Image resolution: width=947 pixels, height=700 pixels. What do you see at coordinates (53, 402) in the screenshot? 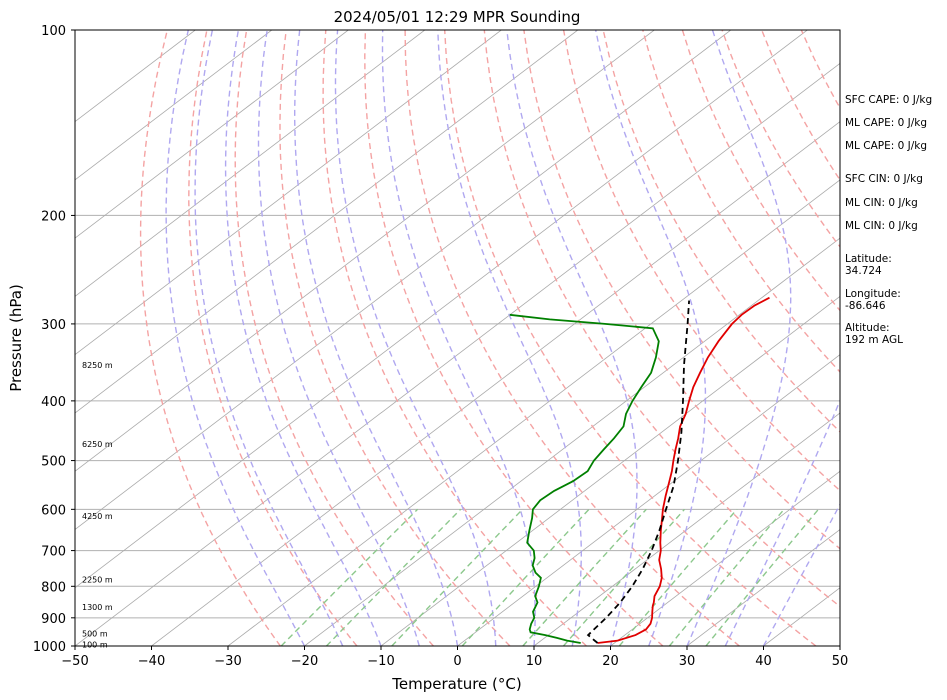
I see `y-tick-label: 400` at bounding box center [53, 402].